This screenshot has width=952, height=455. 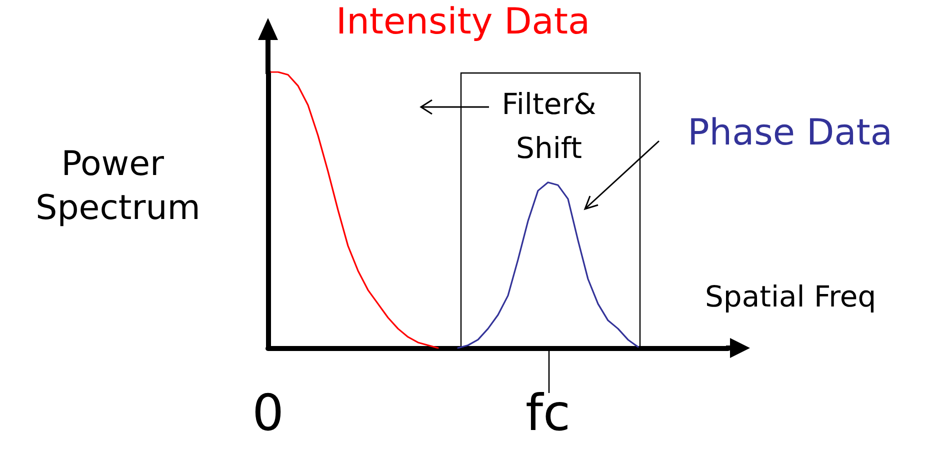 I want to click on x-axis-title: Spatial Freq, so click(x=790, y=297).